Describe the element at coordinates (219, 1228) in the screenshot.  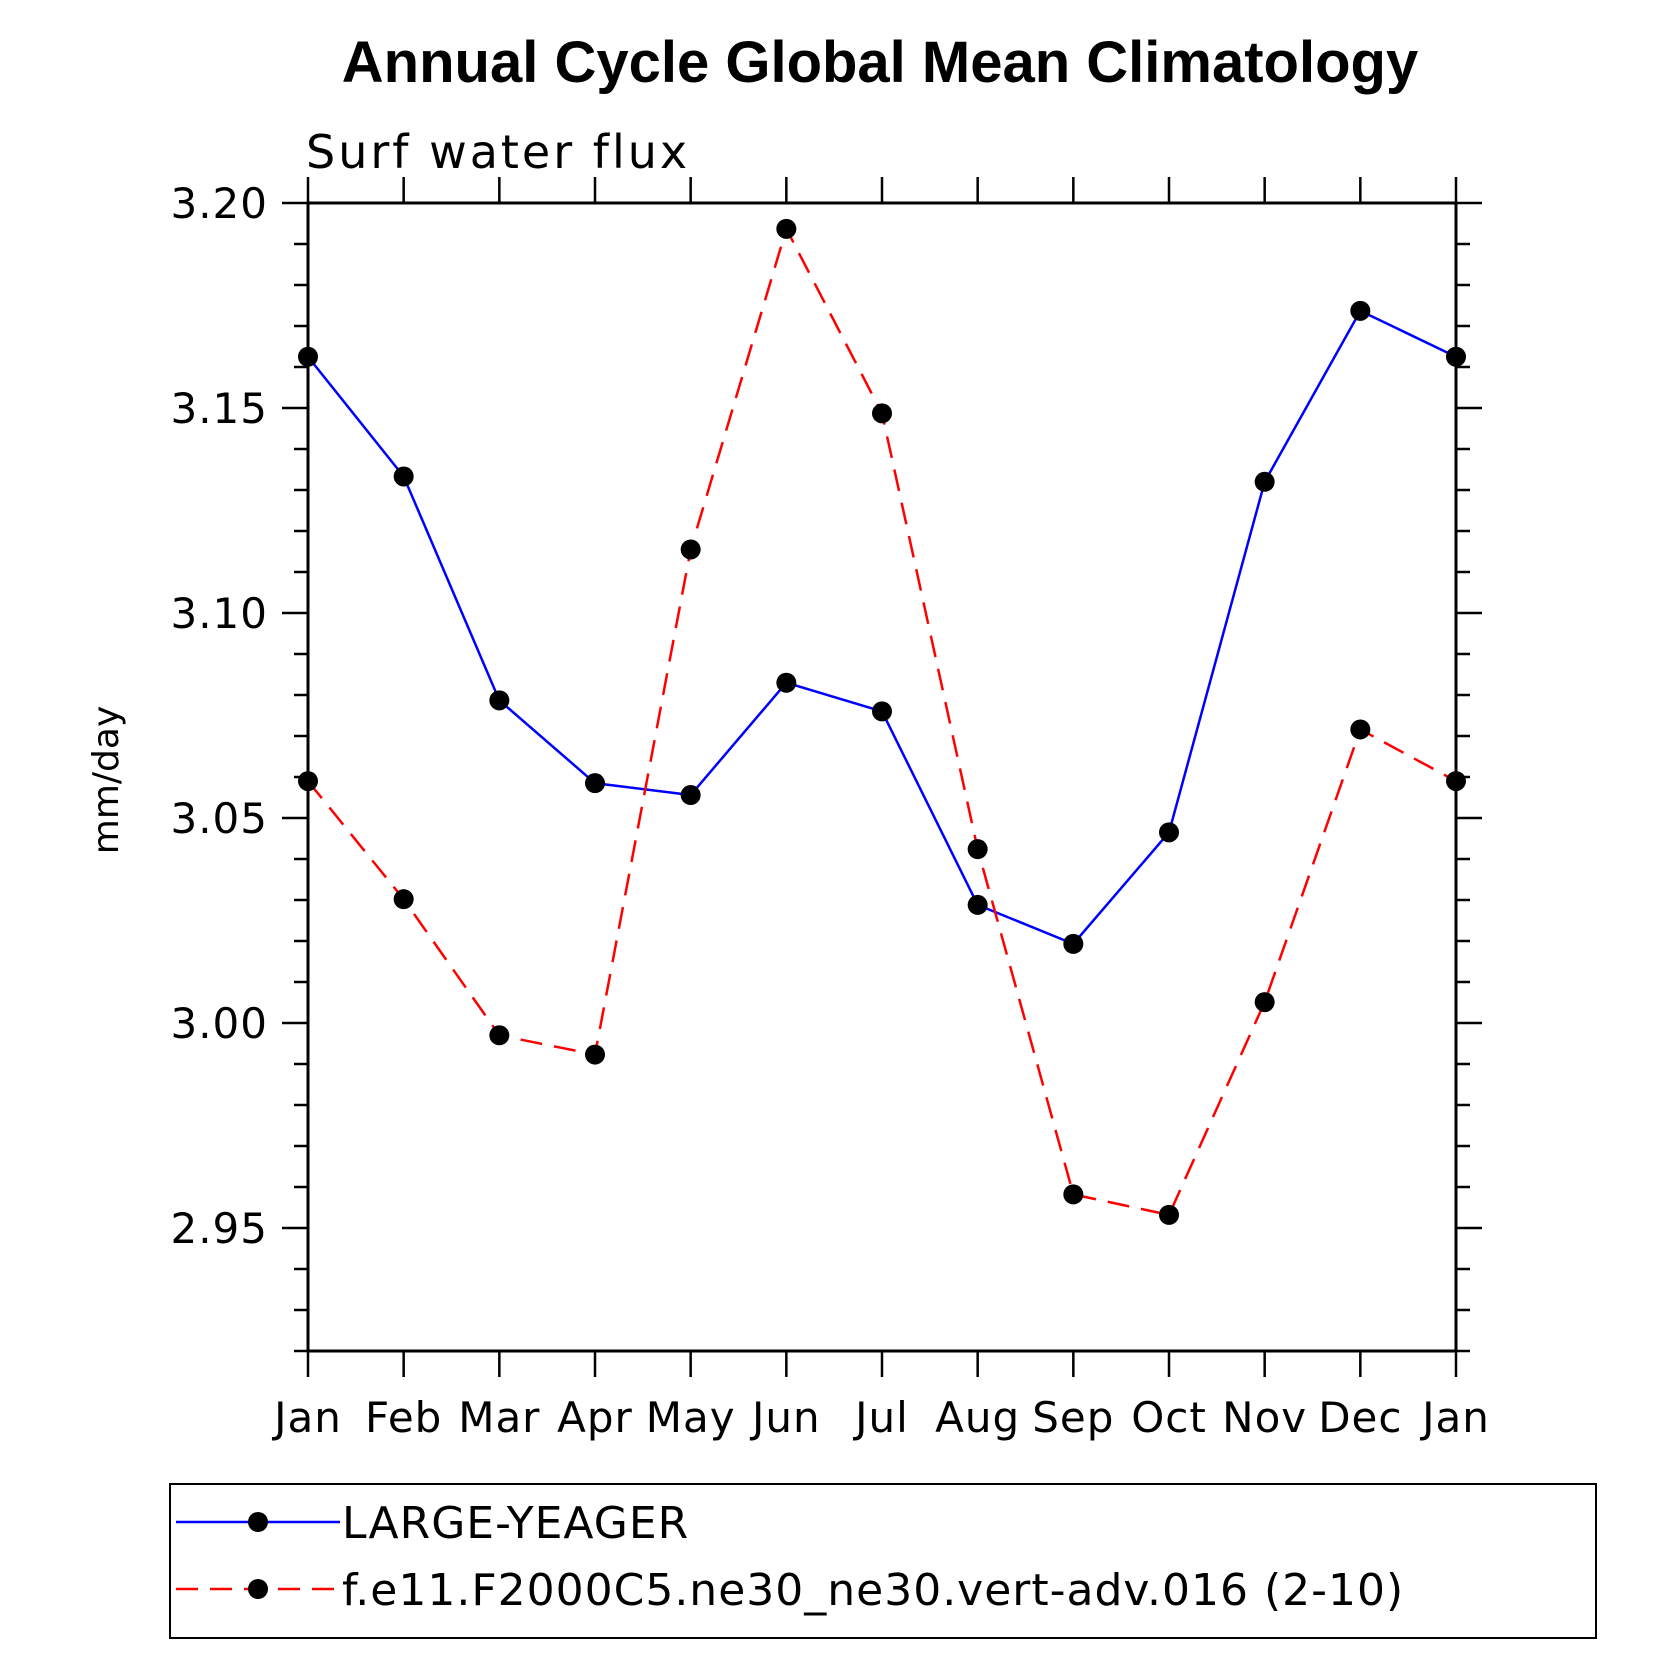
I see `y-tick-label: 2.95` at that location.